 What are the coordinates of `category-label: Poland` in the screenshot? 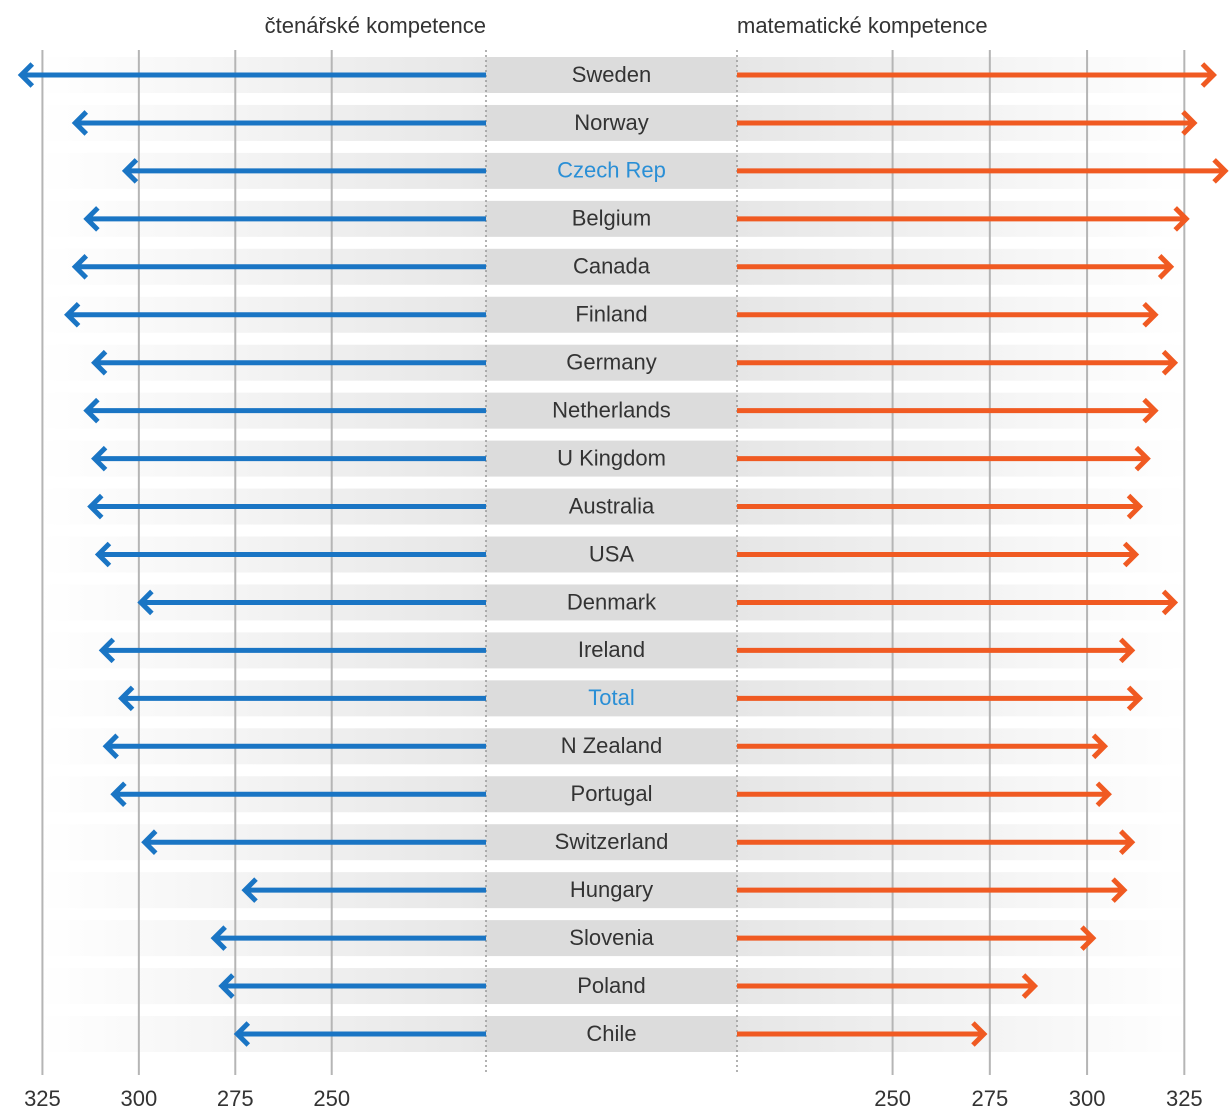 It's located at (611, 985).